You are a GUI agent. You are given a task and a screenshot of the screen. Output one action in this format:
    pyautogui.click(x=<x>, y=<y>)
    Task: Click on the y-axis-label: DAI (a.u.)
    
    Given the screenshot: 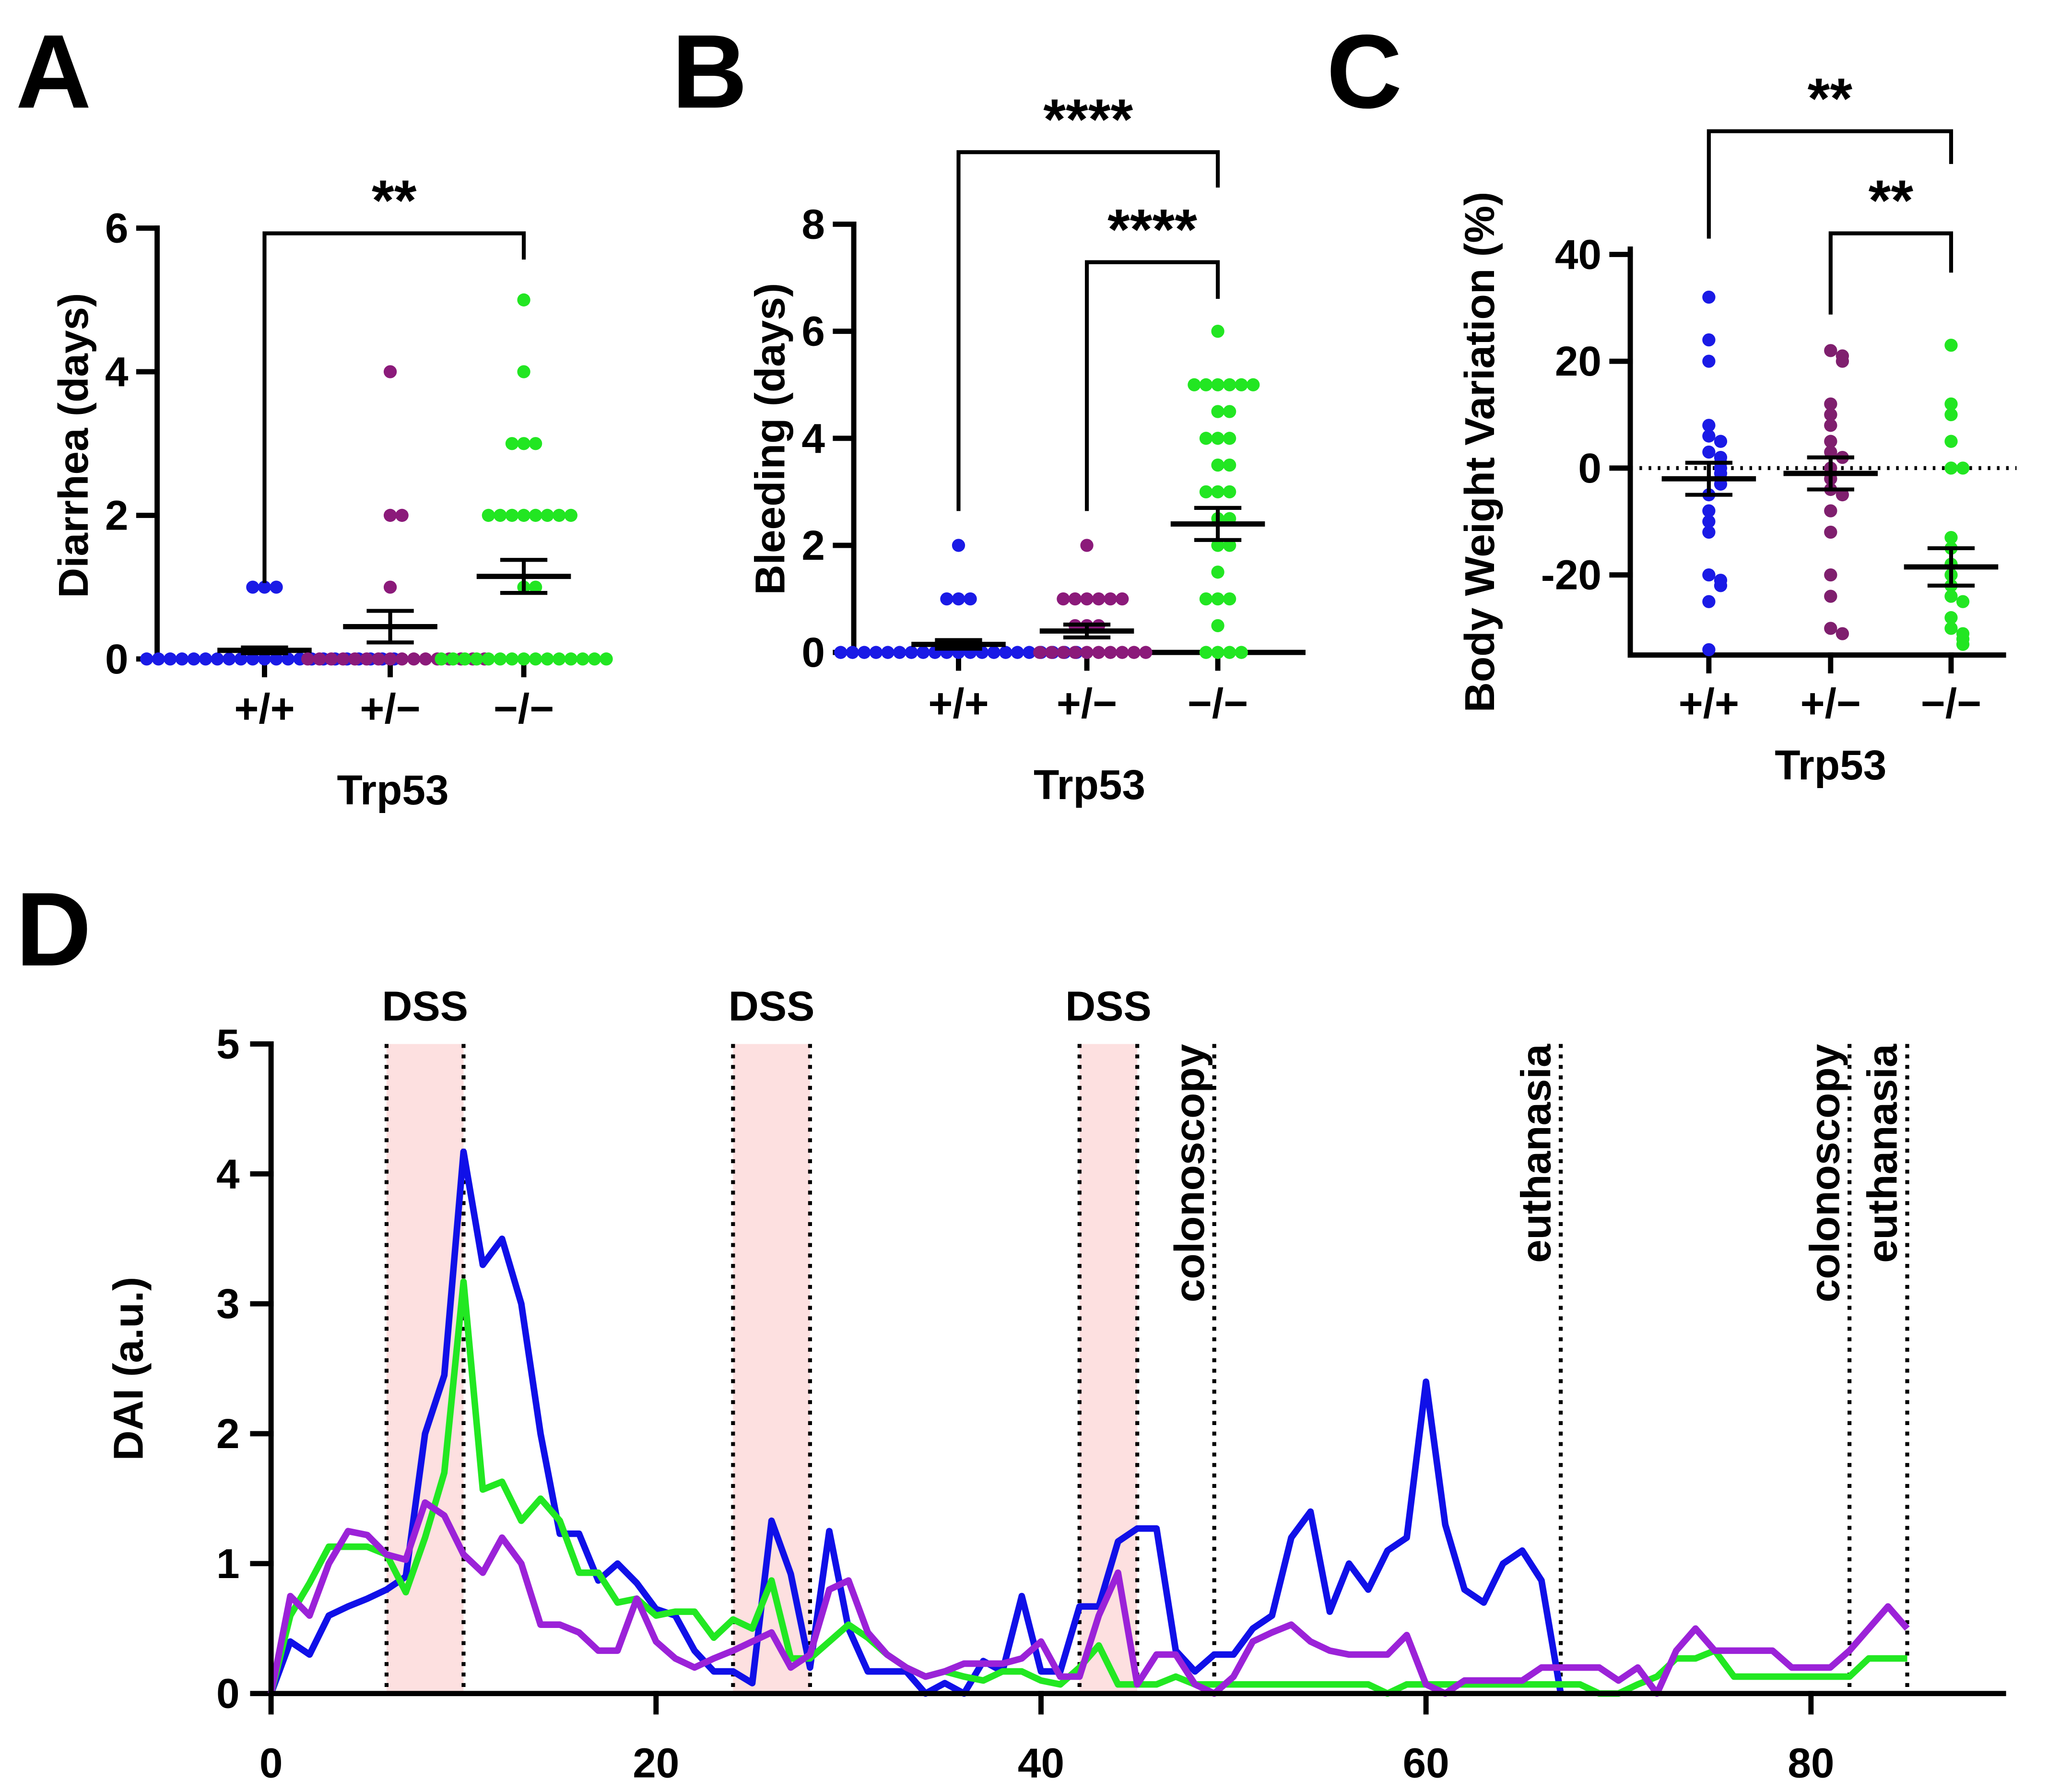 What is the action you would take?
    pyautogui.click(x=128, y=1369)
    